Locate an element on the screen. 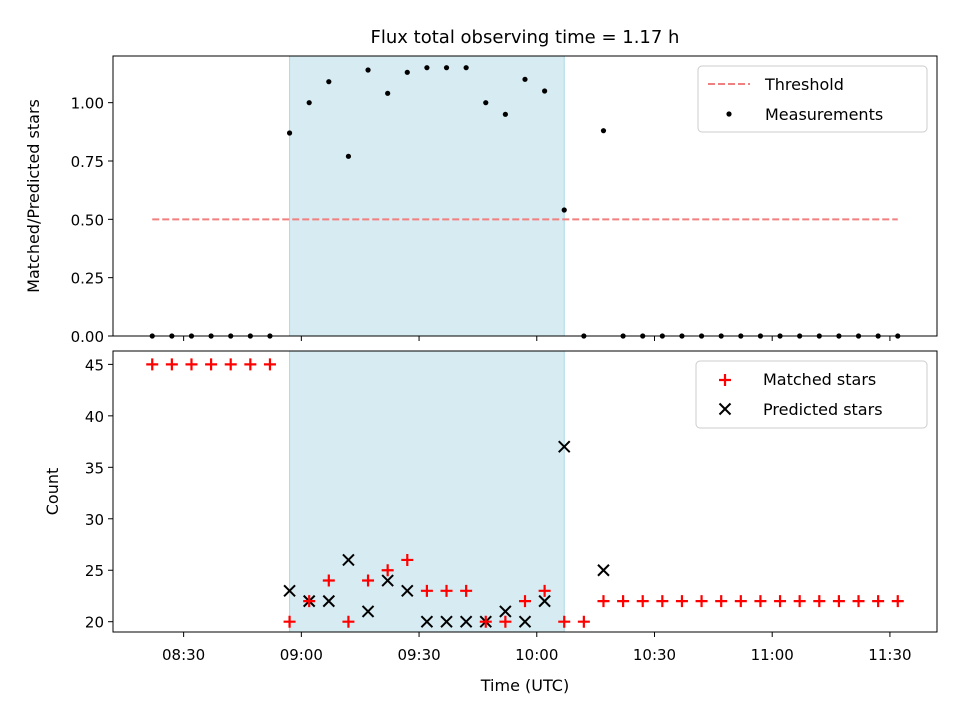  y-tick-label: 0.75 is located at coordinates (87, 162).